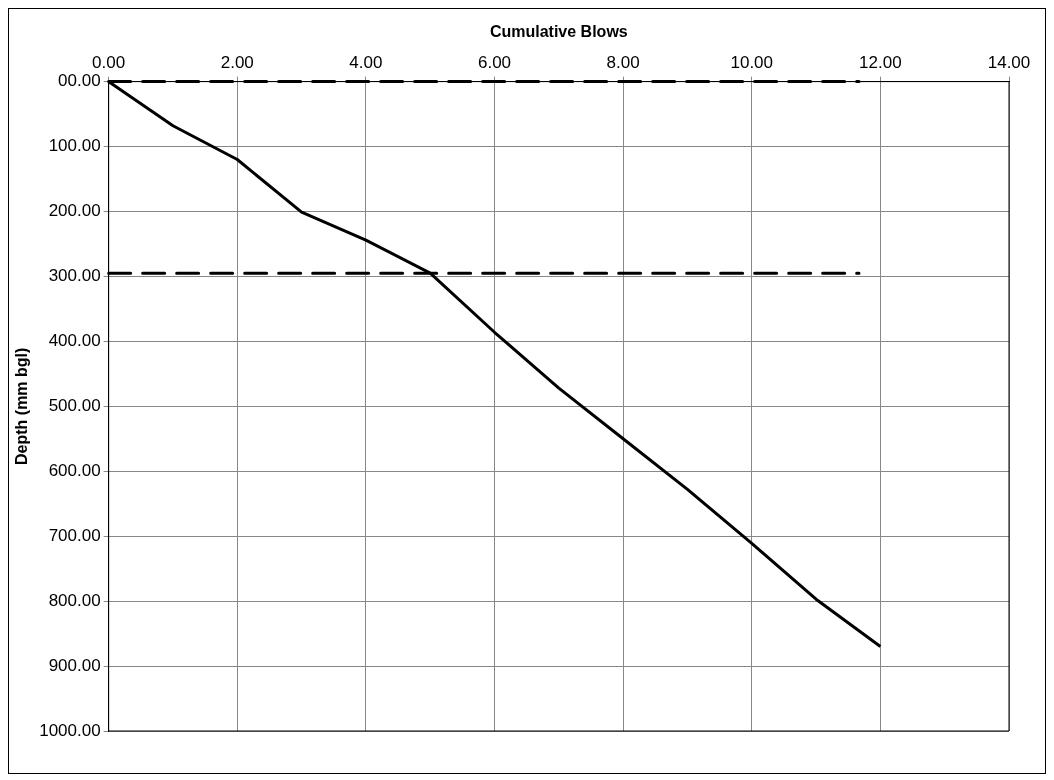 This screenshot has width=1054, height=780. What do you see at coordinates (79, 81) in the screenshot?
I see `y-tick-label: 00.00` at bounding box center [79, 81].